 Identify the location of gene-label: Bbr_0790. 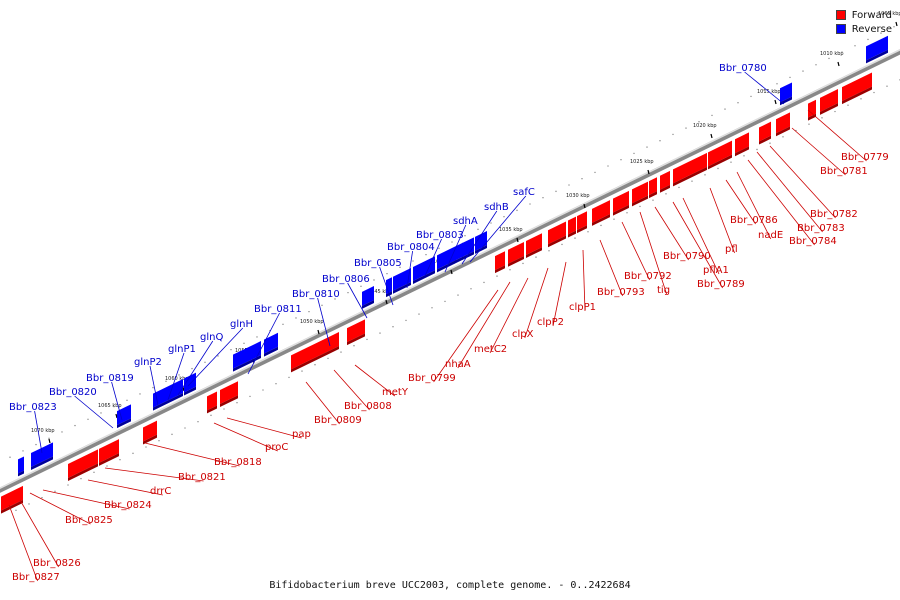
(687, 256).